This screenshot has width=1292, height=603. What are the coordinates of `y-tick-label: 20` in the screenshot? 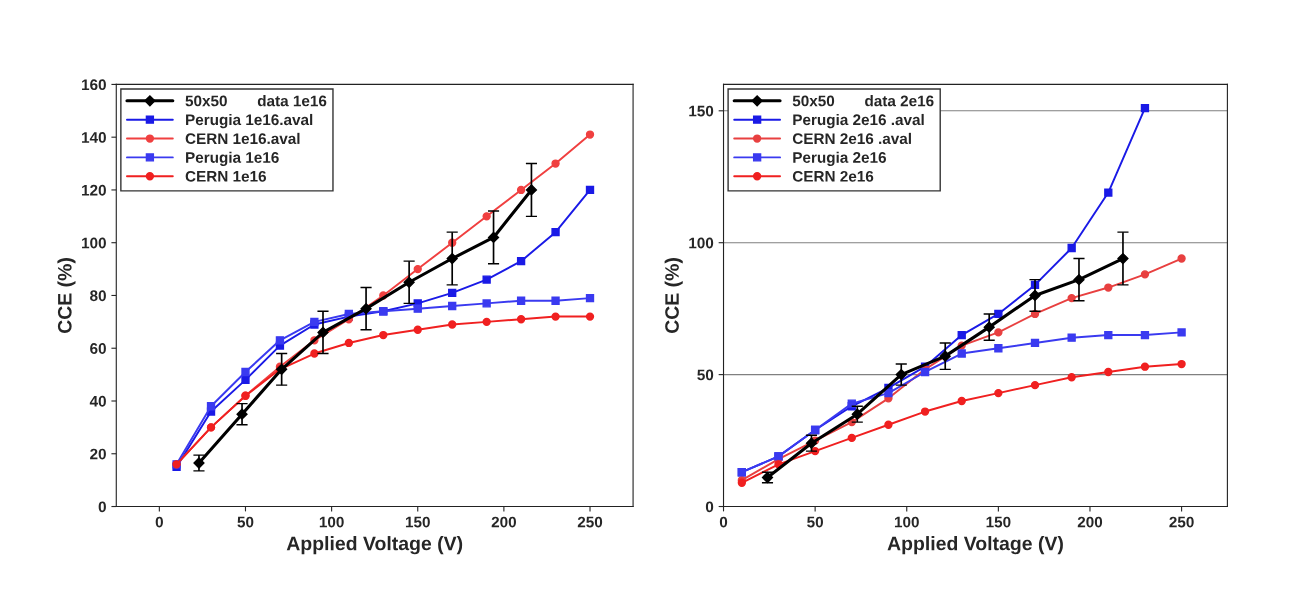 It's located at (98, 454).